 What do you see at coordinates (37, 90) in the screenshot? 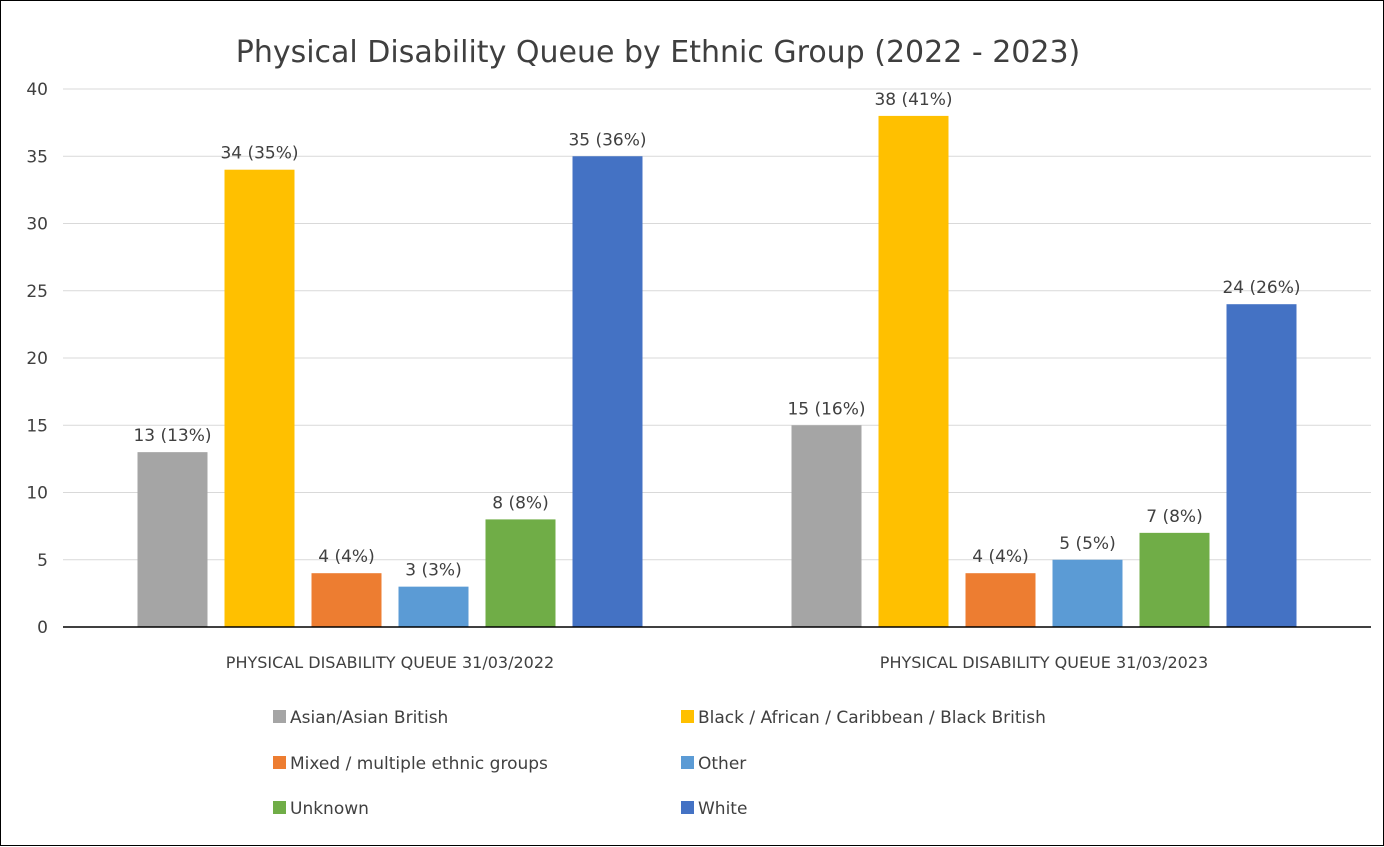
I see `y-tick-label: 40` at bounding box center [37, 90].